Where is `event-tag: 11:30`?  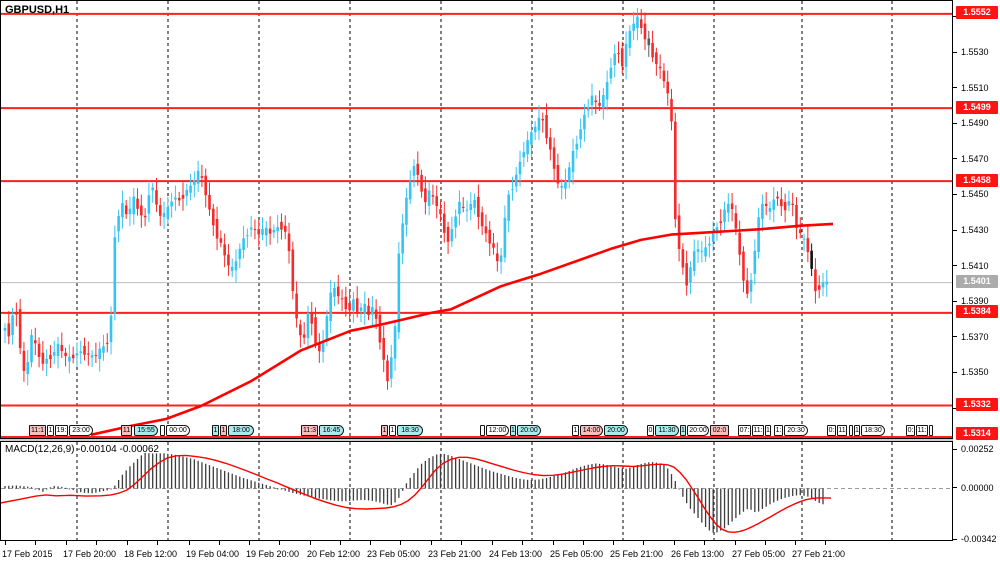 event-tag: 11:30 is located at coordinates (667, 430).